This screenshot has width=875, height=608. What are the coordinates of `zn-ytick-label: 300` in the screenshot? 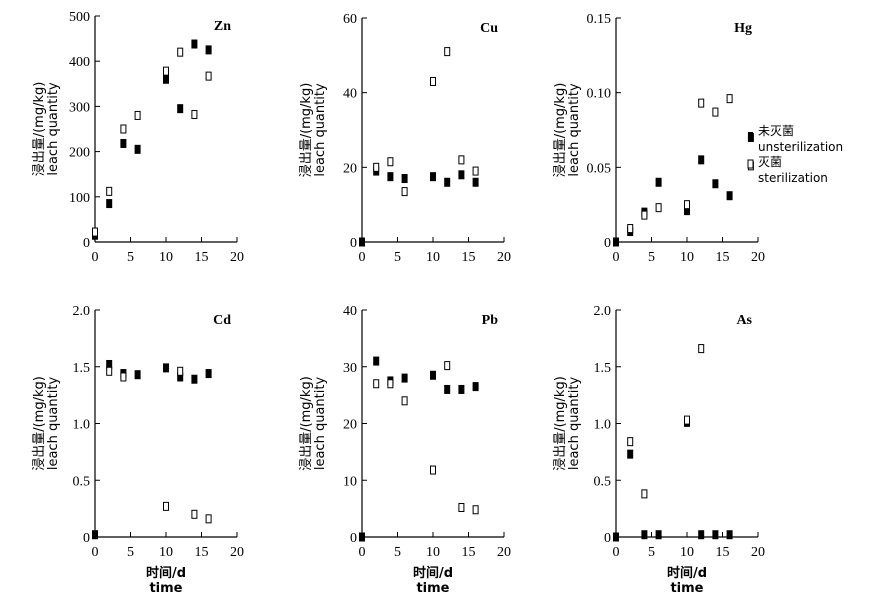 It's located at (79, 107).